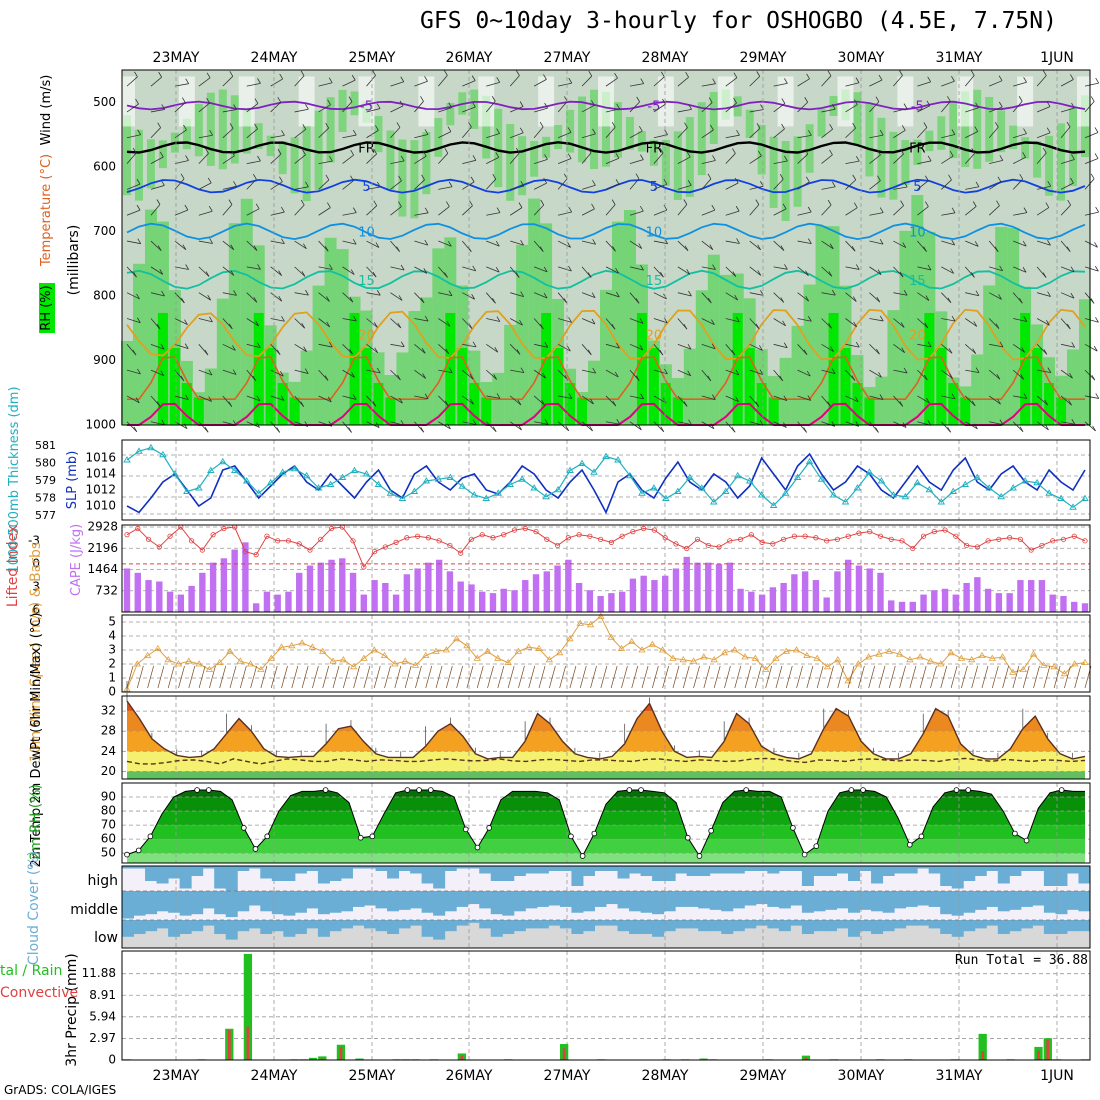  What do you see at coordinates (606, 907) in the screenshot?
I see `cloud-panel` at bounding box center [606, 907].